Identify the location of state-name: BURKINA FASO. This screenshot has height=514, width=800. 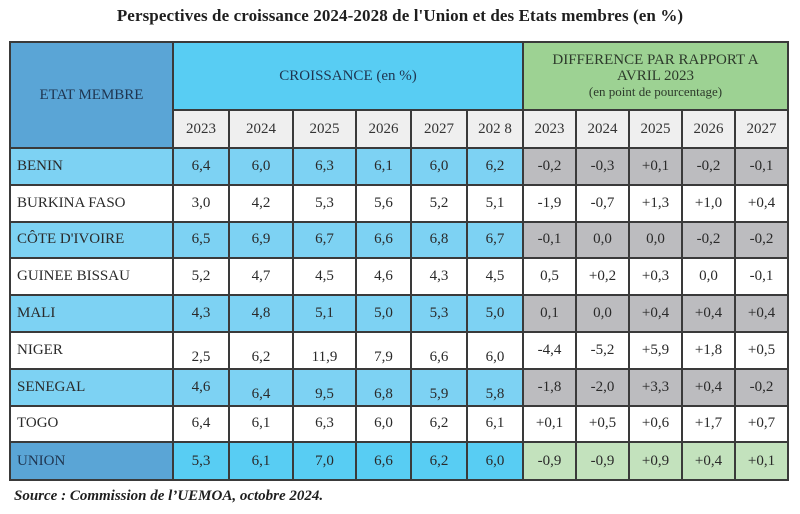
(91, 203).